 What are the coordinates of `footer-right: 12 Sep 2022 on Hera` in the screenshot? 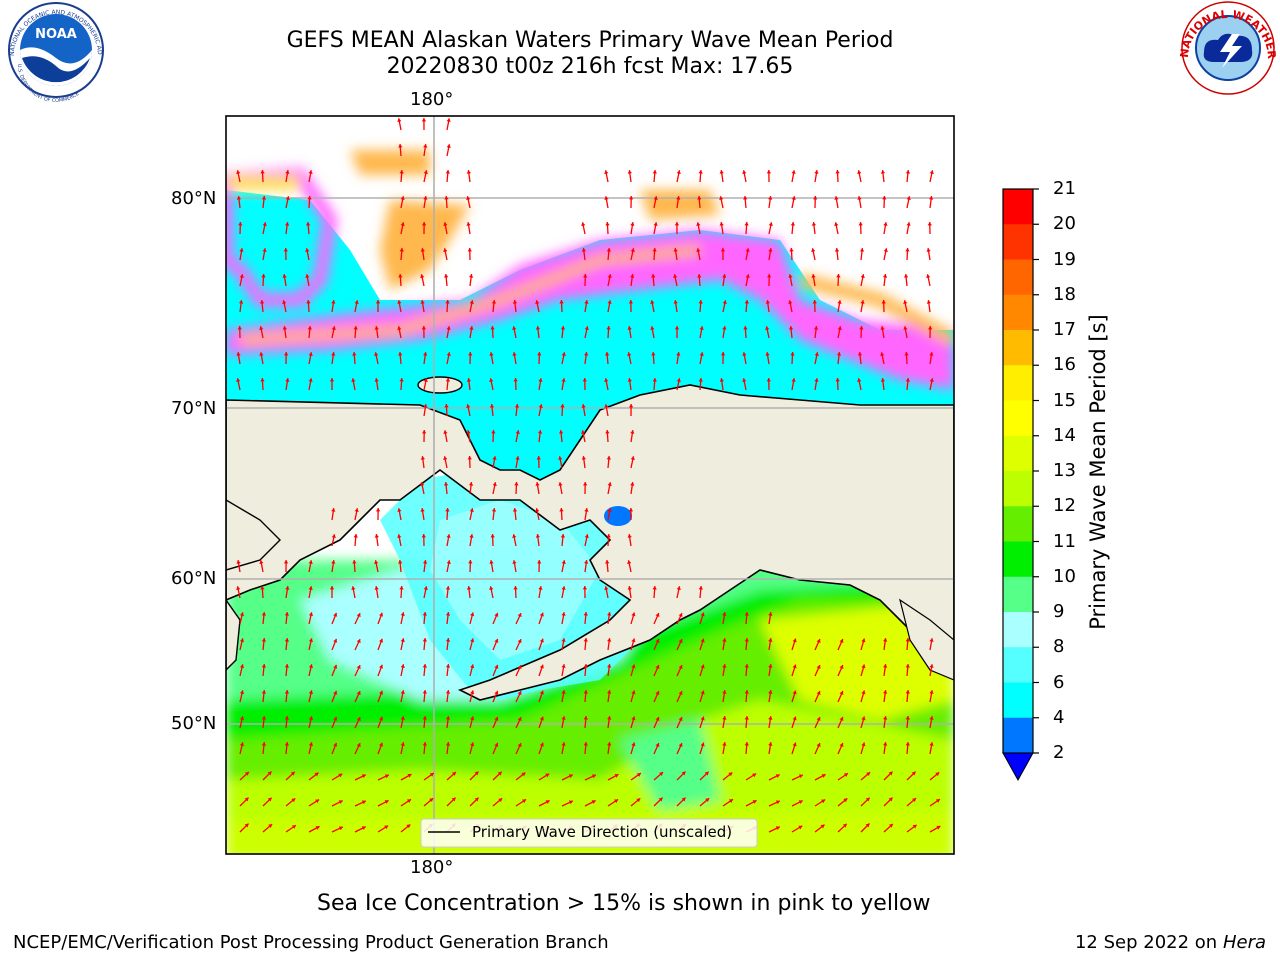 It's located at (1170, 942).